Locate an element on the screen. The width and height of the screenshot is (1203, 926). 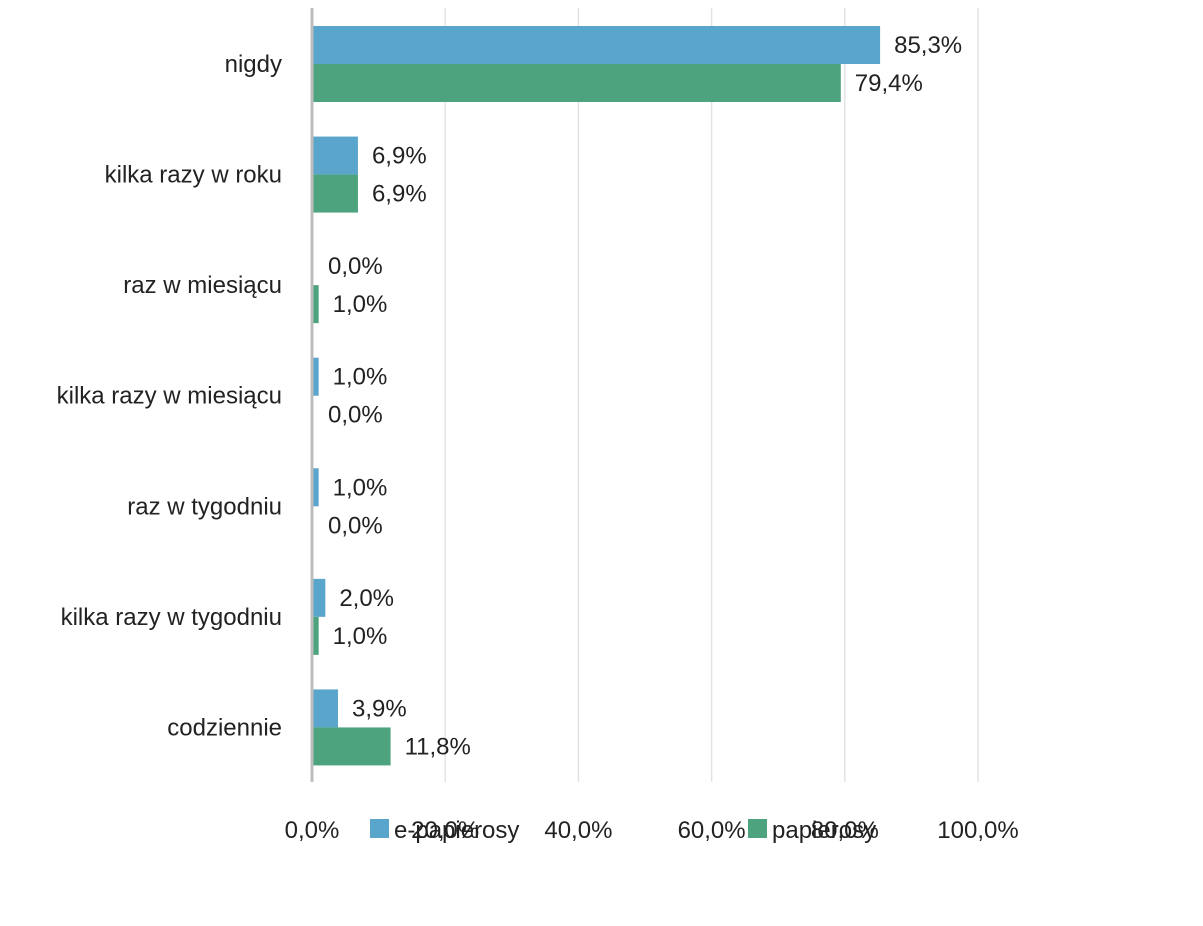
category-label: raz w miesiącu is located at coordinates (202, 285).